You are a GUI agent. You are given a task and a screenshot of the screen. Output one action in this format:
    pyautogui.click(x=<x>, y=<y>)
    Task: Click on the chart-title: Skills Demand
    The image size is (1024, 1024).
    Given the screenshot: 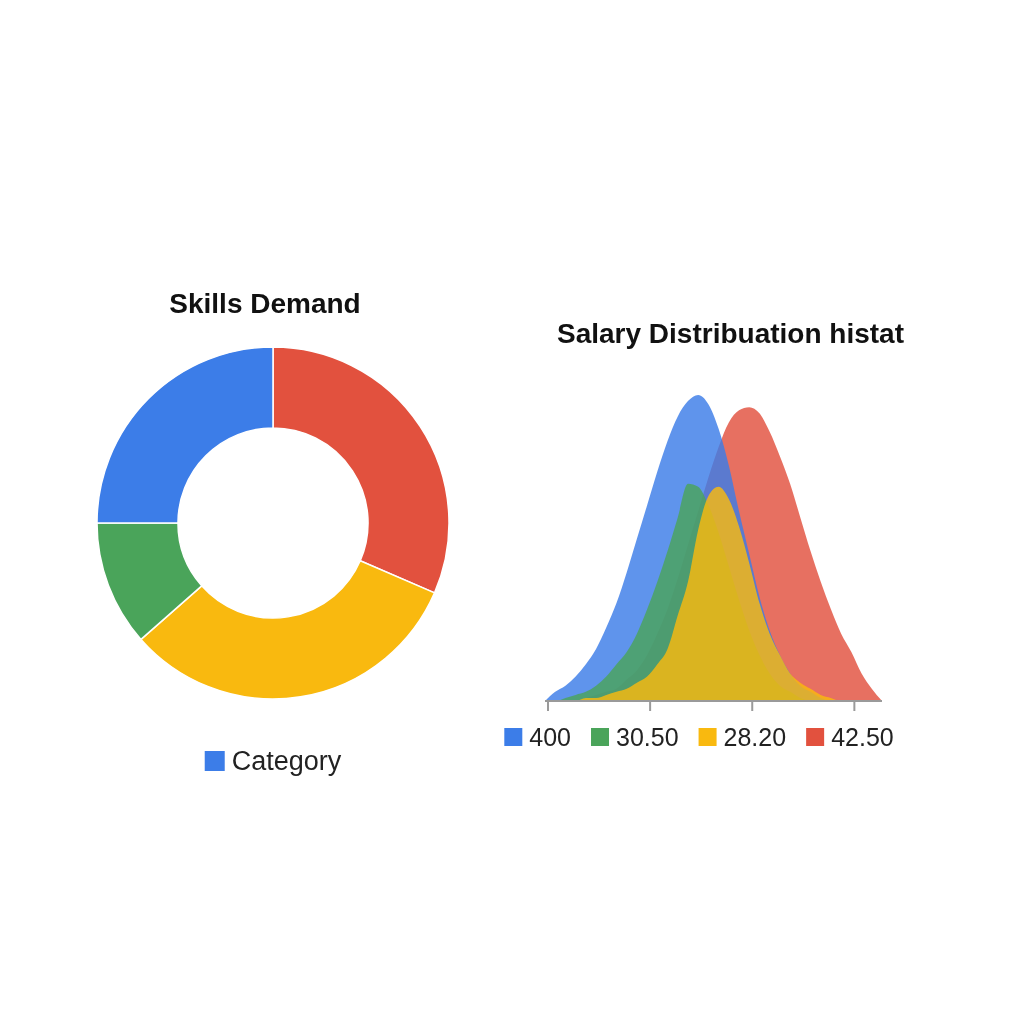 What is the action you would take?
    pyautogui.click(x=265, y=303)
    